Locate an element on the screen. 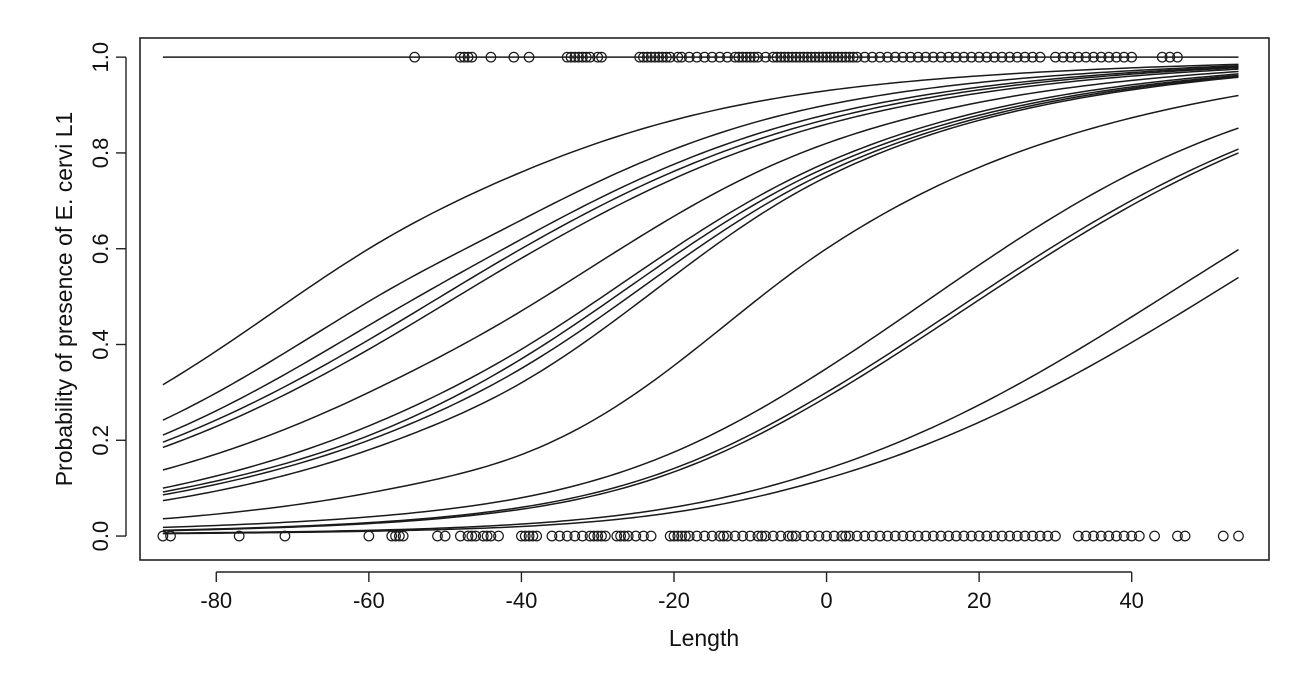  x-tick-label: -40 is located at coordinates (522, 600).